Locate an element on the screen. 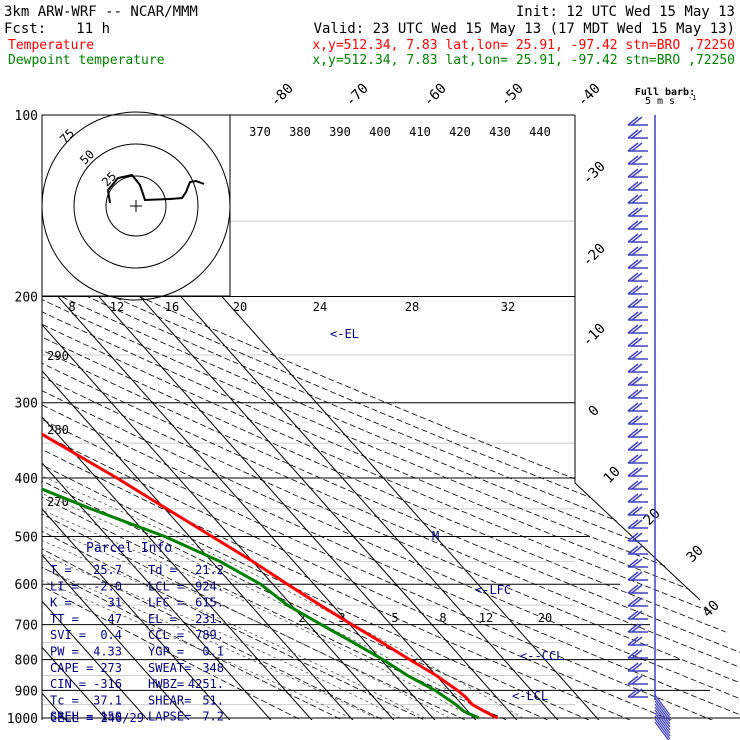 Image resolution: width=740 pixels, height=740 pixels. pressure-label: 700 is located at coordinates (26, 626).